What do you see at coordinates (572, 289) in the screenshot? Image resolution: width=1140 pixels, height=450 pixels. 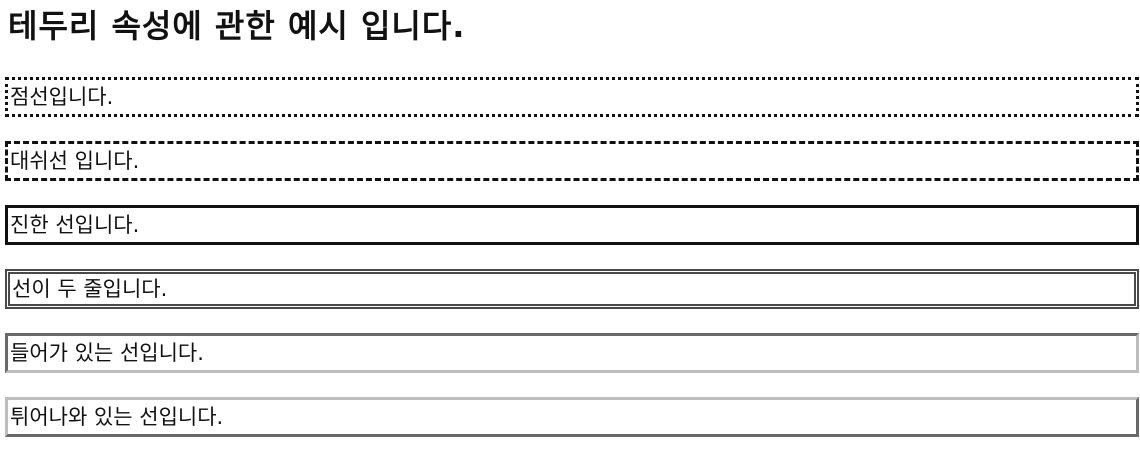 I see `double-border-box: 선이 두 줄입니다.` at bounding box center [572, 289].